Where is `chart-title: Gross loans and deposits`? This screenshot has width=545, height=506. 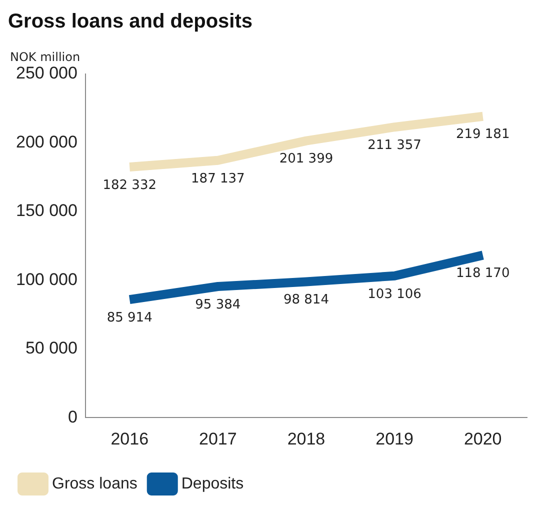 chart-title: Gross loans and deposits is located at coordinates (130, 21).